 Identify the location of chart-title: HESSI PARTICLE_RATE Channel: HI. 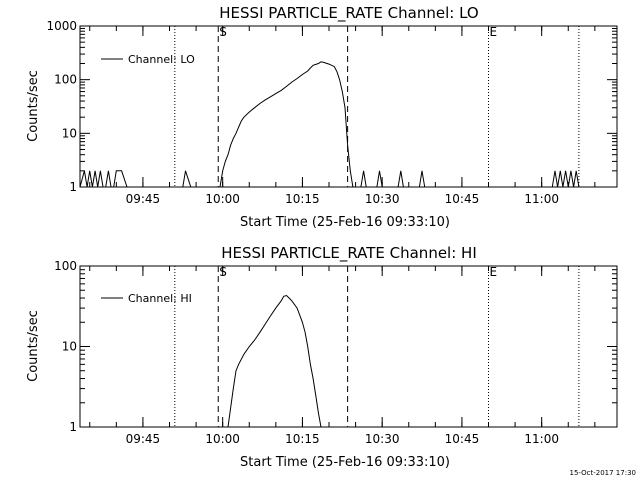
(349, 253).